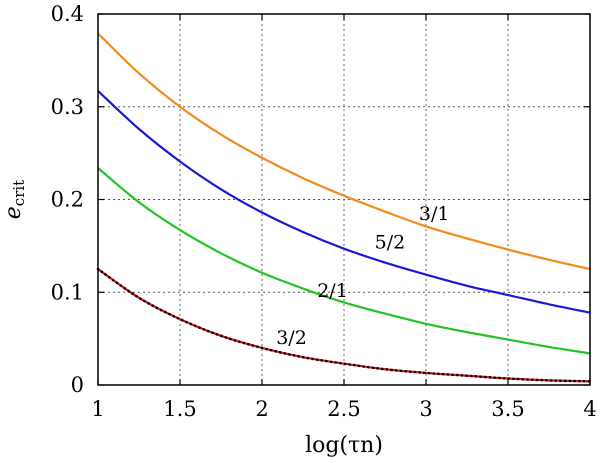 The width and height of the screenshot is (600, 463). What do you see at coordinates (362, 276) in the screenshot?
I see `curve-labels: 3/1 5/2 2/1 3/2` at bounding box center [362, 276].